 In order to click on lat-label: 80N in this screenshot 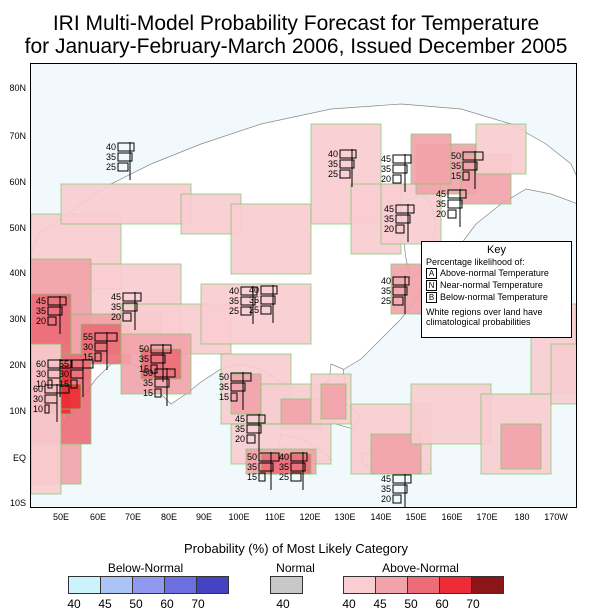, I will do `click(17, 88)`.